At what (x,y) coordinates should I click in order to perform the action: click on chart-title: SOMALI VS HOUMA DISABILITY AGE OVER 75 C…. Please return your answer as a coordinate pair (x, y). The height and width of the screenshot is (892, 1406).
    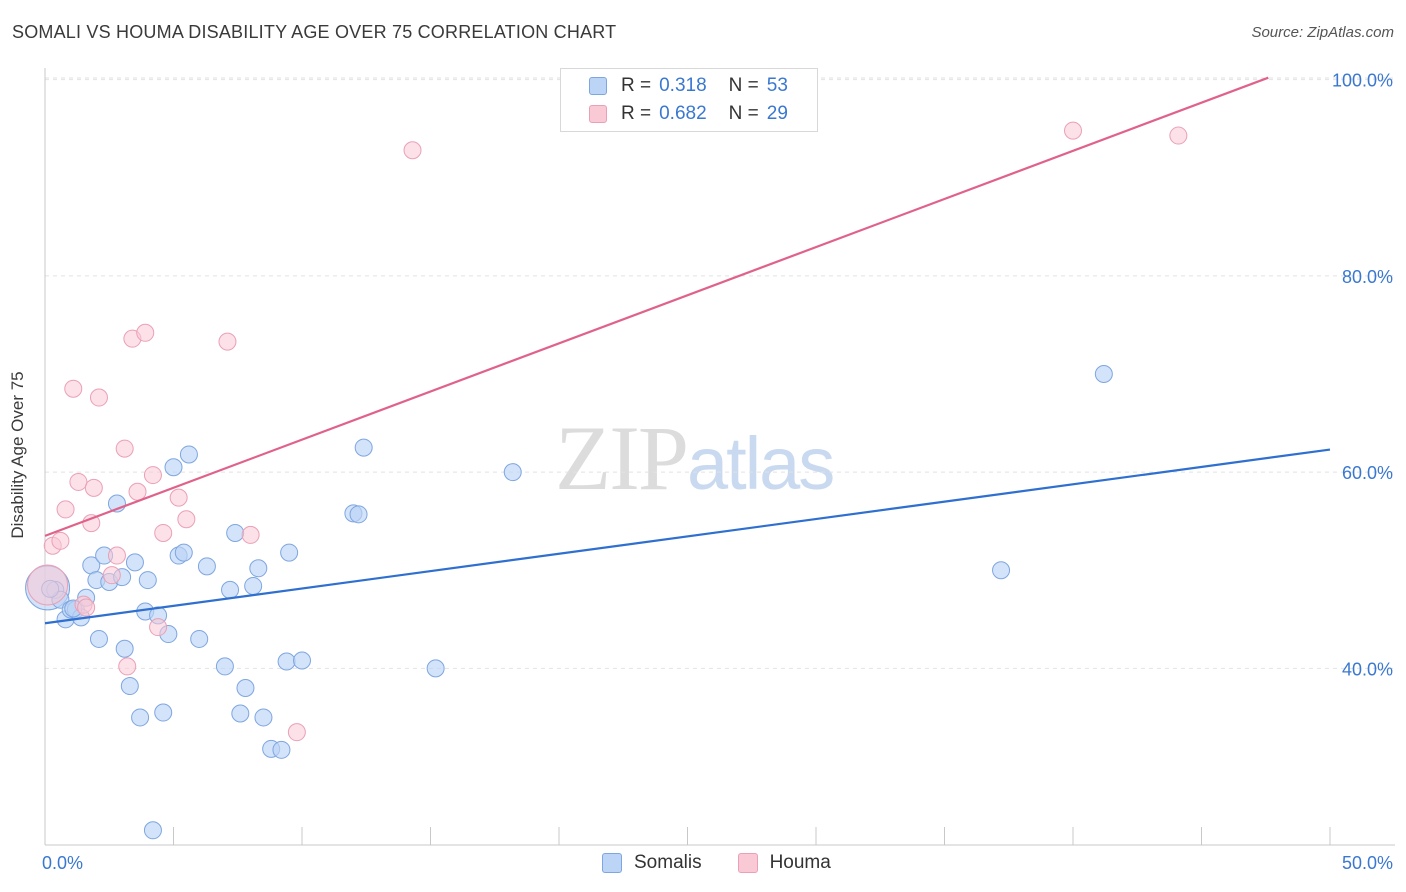
    Looking at the image, I should click on (314, 32).